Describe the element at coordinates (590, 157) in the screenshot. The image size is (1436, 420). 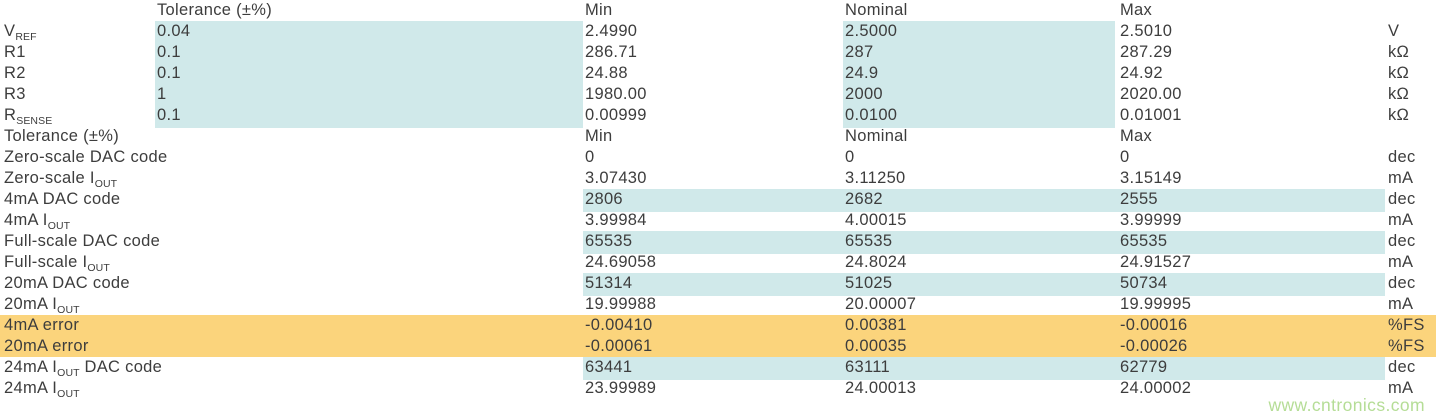
I see `cell-min: 0` at that location.